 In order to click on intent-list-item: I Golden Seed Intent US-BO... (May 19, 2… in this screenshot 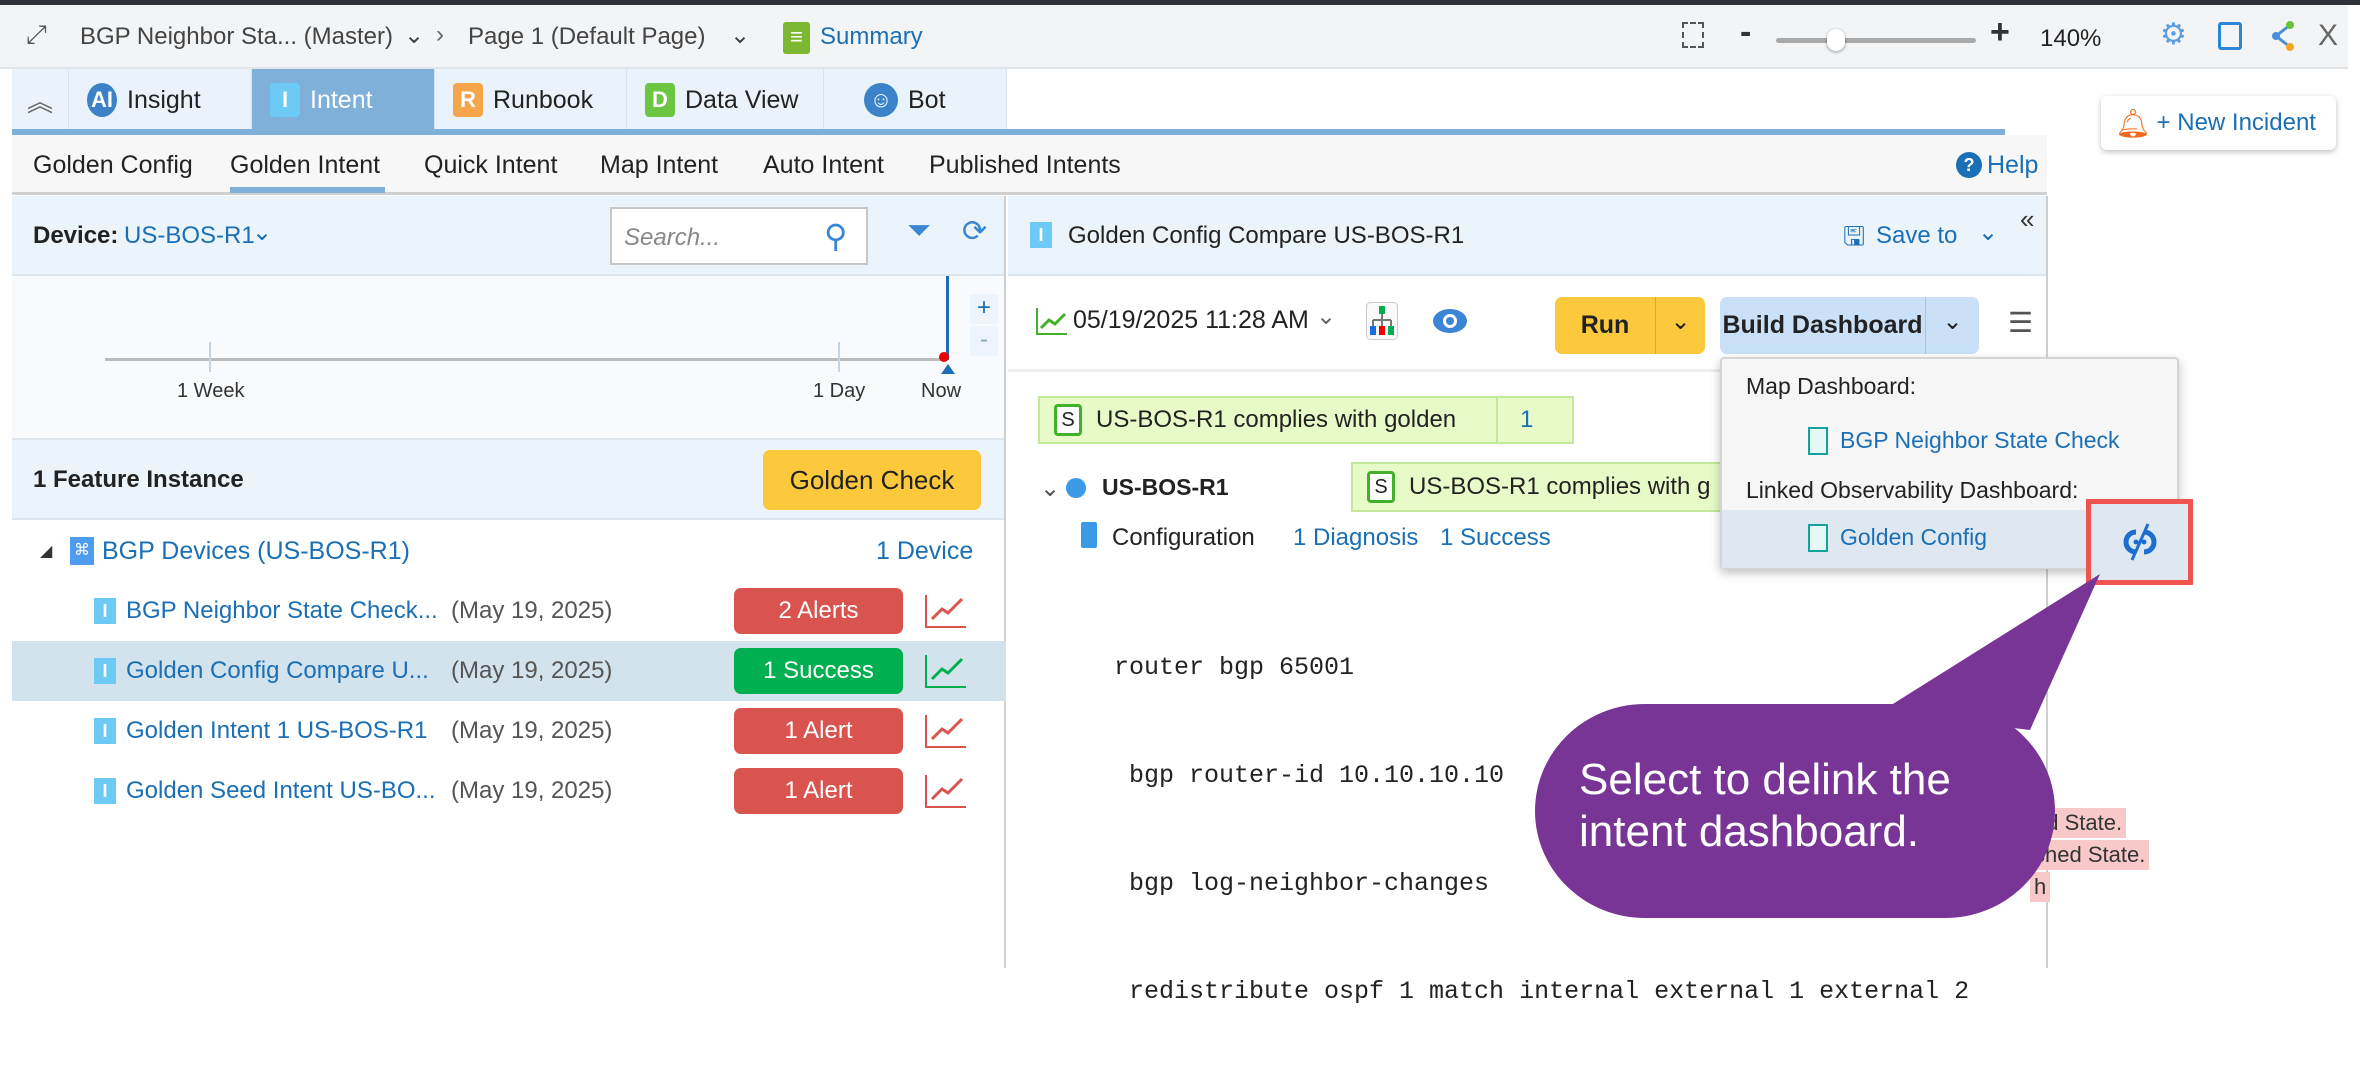, I will do `click(509, 791)`.